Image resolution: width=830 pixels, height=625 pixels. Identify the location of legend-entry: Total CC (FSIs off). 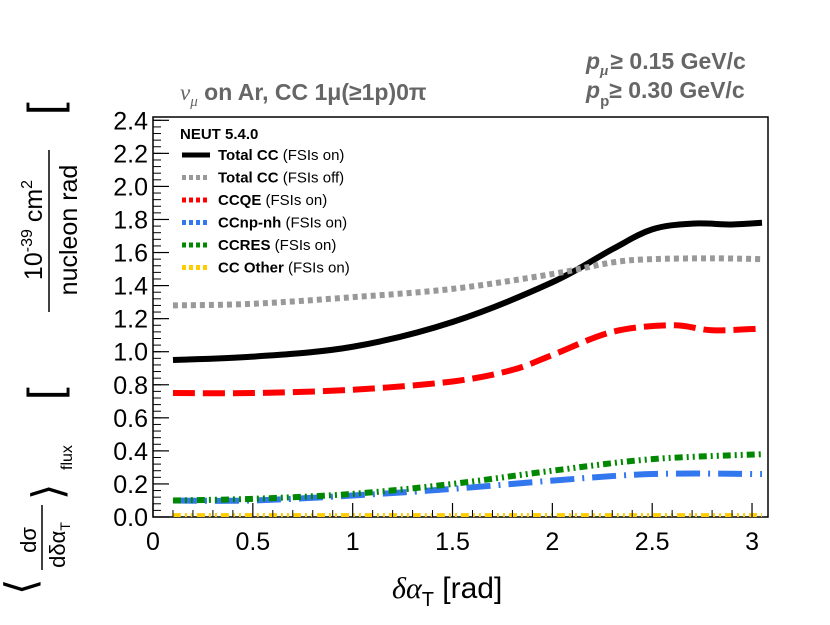
(281, 178).